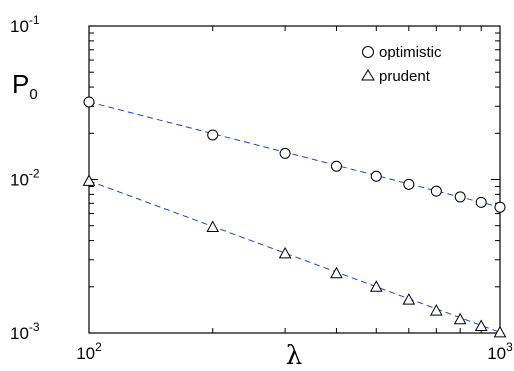 Image resolution: width=514 pixels, height=371 pixels. Describe the element at coordinates (25, 331) in the screenshot. I see `y-tick-label: 10⁻³` at that location.